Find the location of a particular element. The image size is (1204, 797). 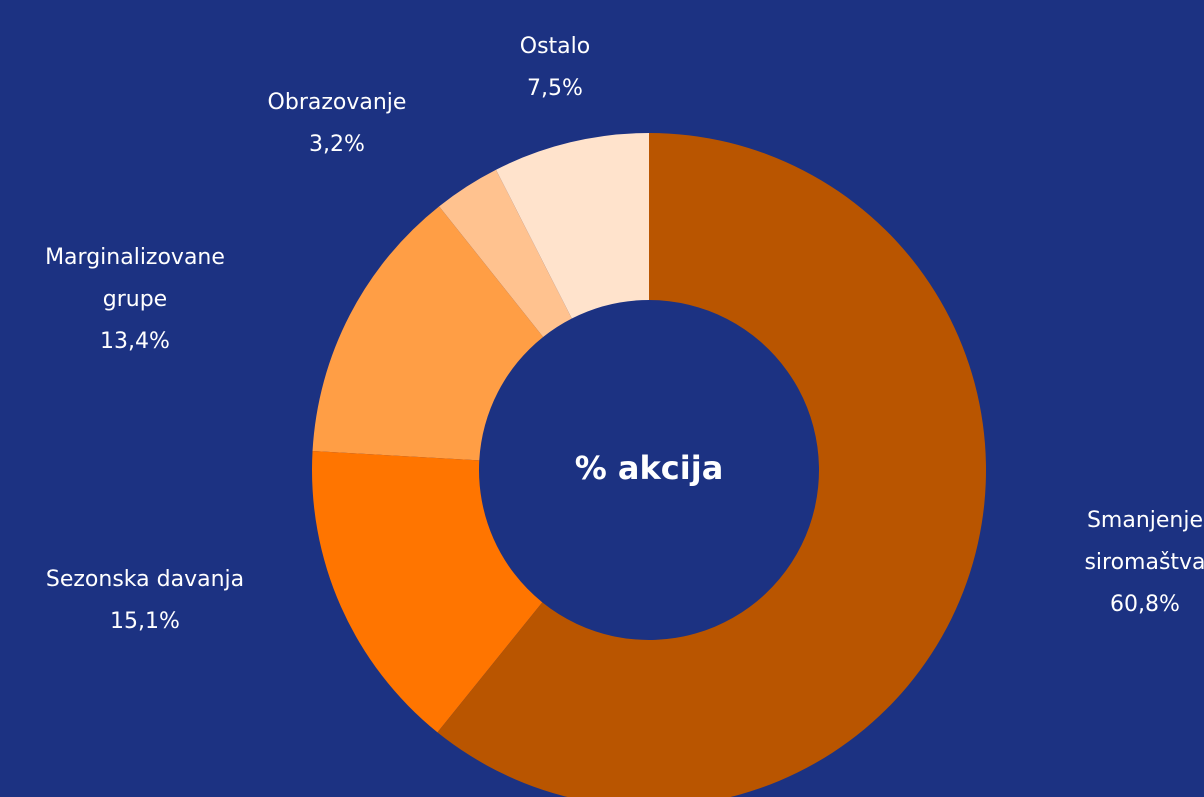

value-label: 60,8% is located at coordinates (1145, 604).